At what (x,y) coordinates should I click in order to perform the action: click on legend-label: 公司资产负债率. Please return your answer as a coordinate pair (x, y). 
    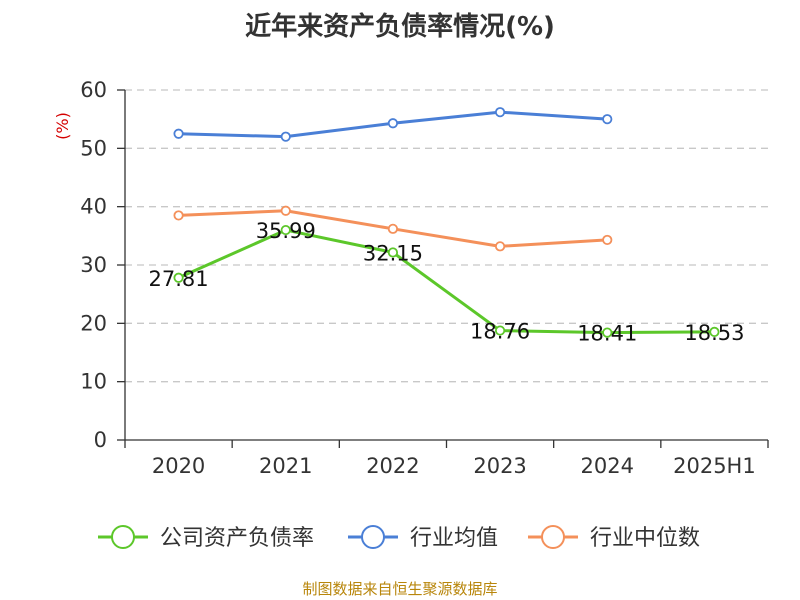
    Looking at the image, I should click on (237, 538).